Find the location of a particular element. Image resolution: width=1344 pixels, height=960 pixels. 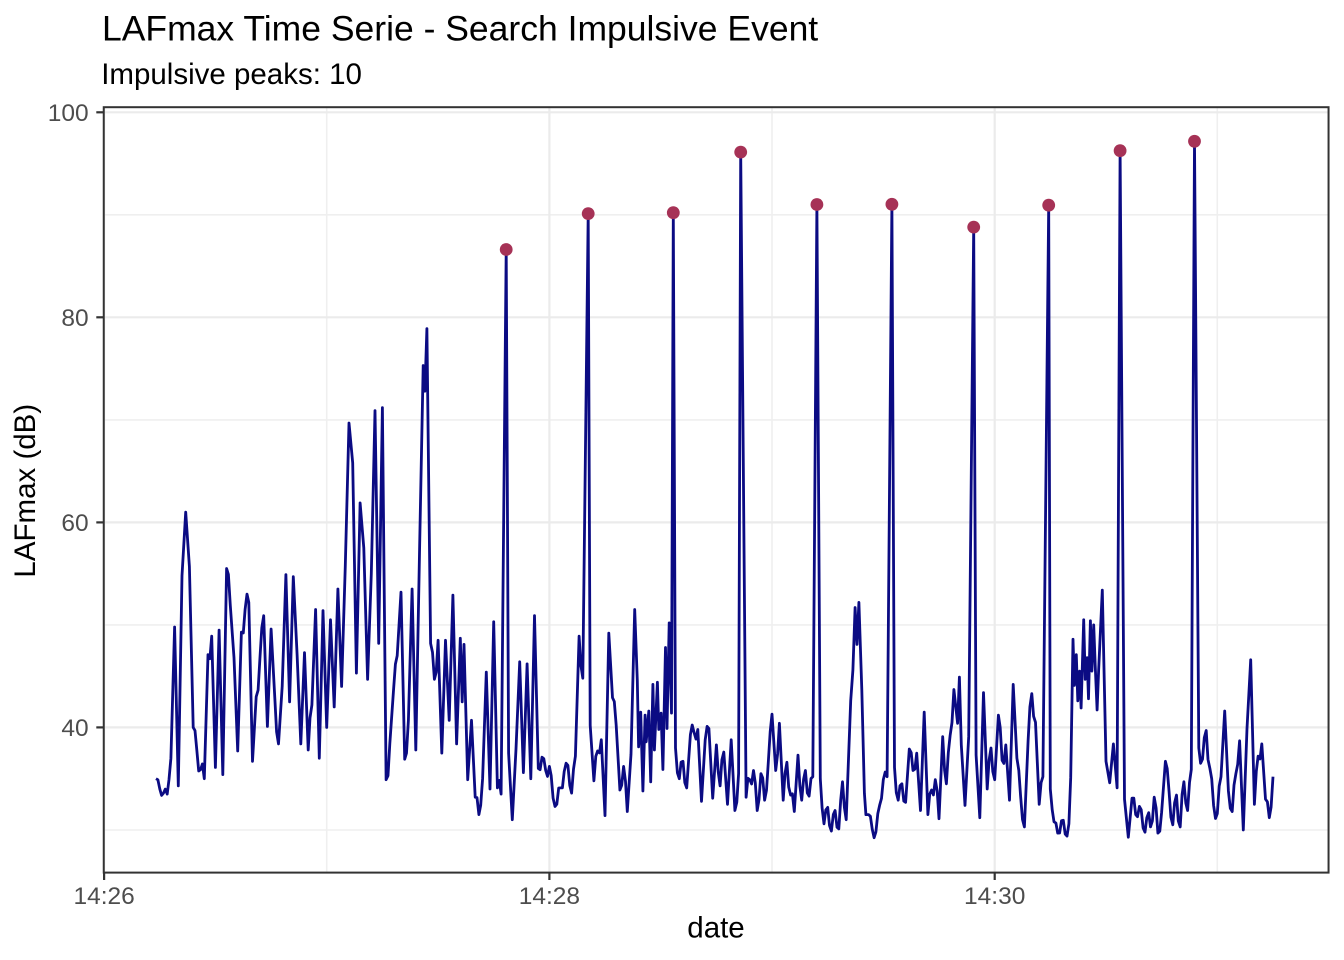

svg-text: 100 is located at coordinates (68, 113).